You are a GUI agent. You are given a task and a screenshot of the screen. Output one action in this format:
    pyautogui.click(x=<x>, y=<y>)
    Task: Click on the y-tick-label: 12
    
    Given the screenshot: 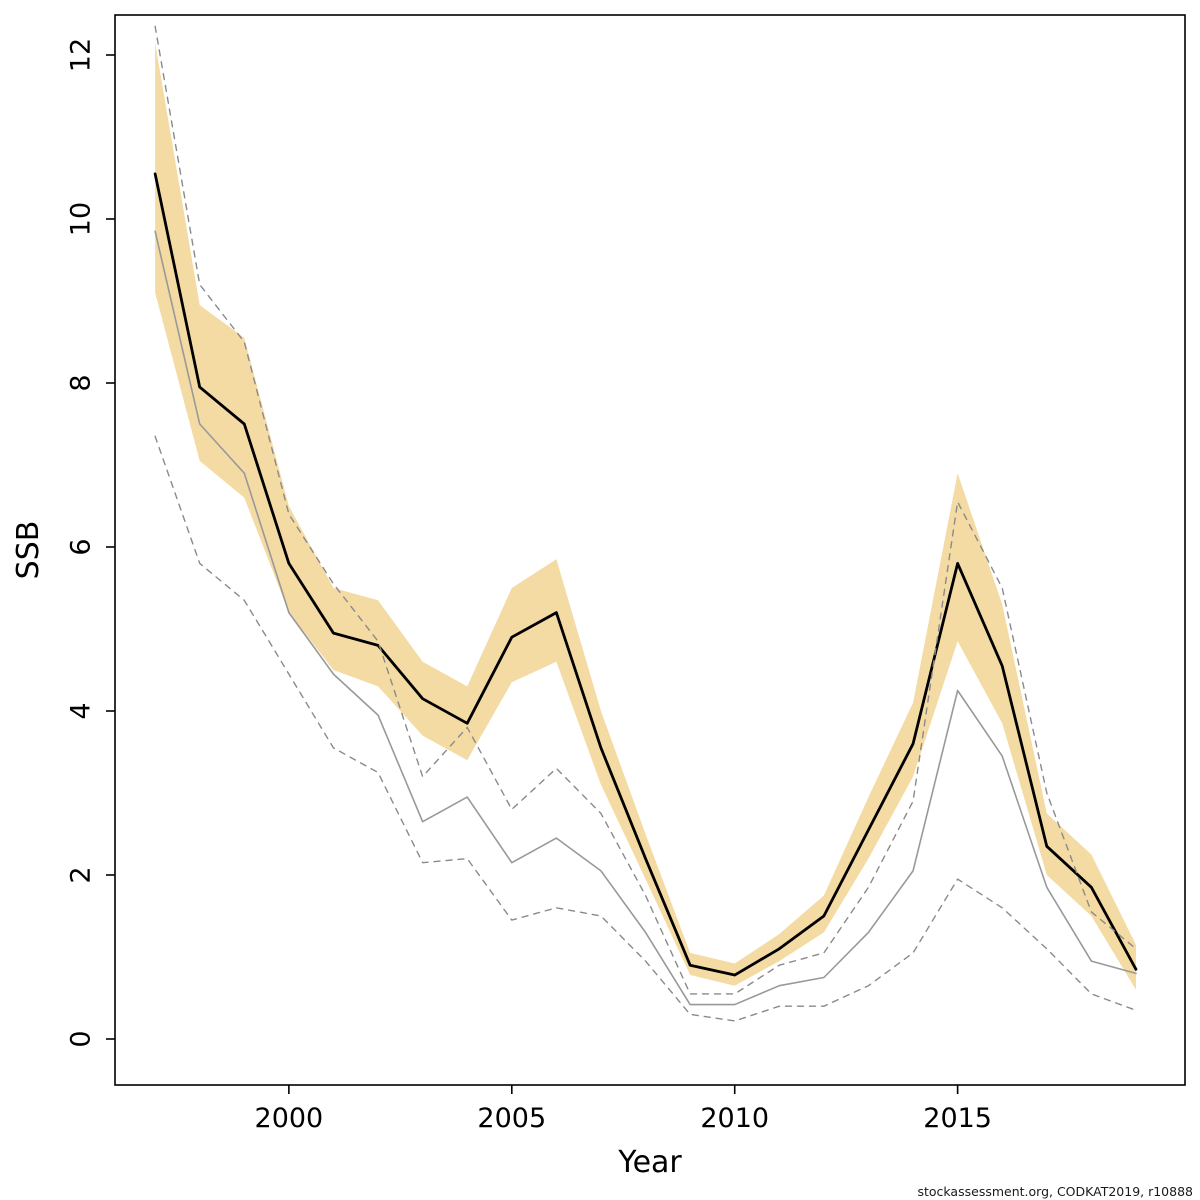 What is the action you would take?
    pyautogui.click(x=81, y=55)
    